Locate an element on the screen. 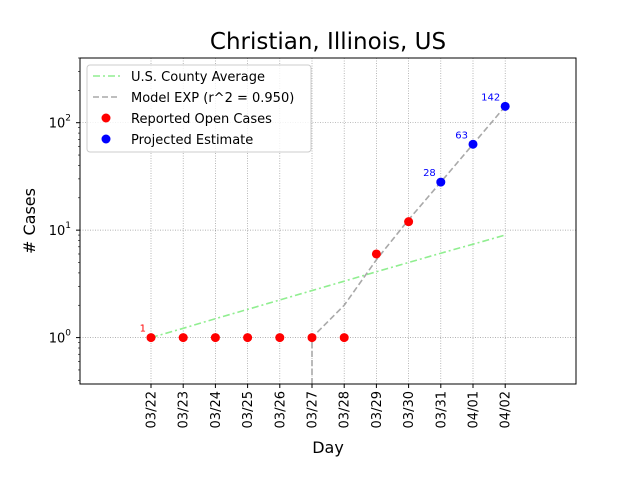 Image resolution: width=640 pixels, height=480 pixels. legend-entry-label: U.S. County Average is located at coordinates (198, 77).